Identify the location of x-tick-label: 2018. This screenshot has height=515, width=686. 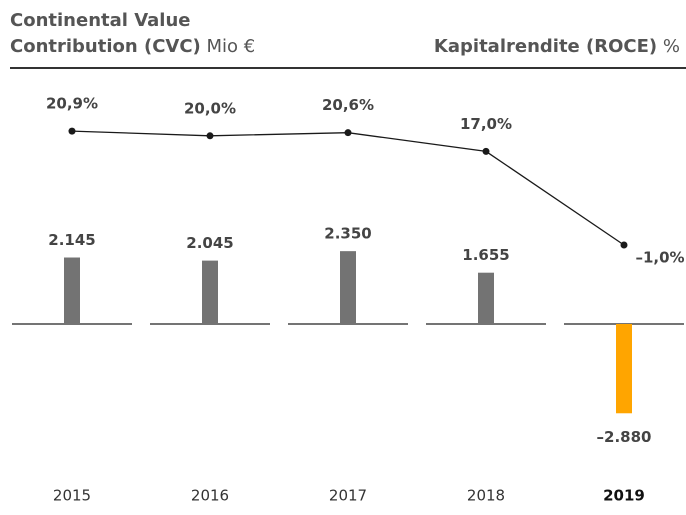
(486, 496).